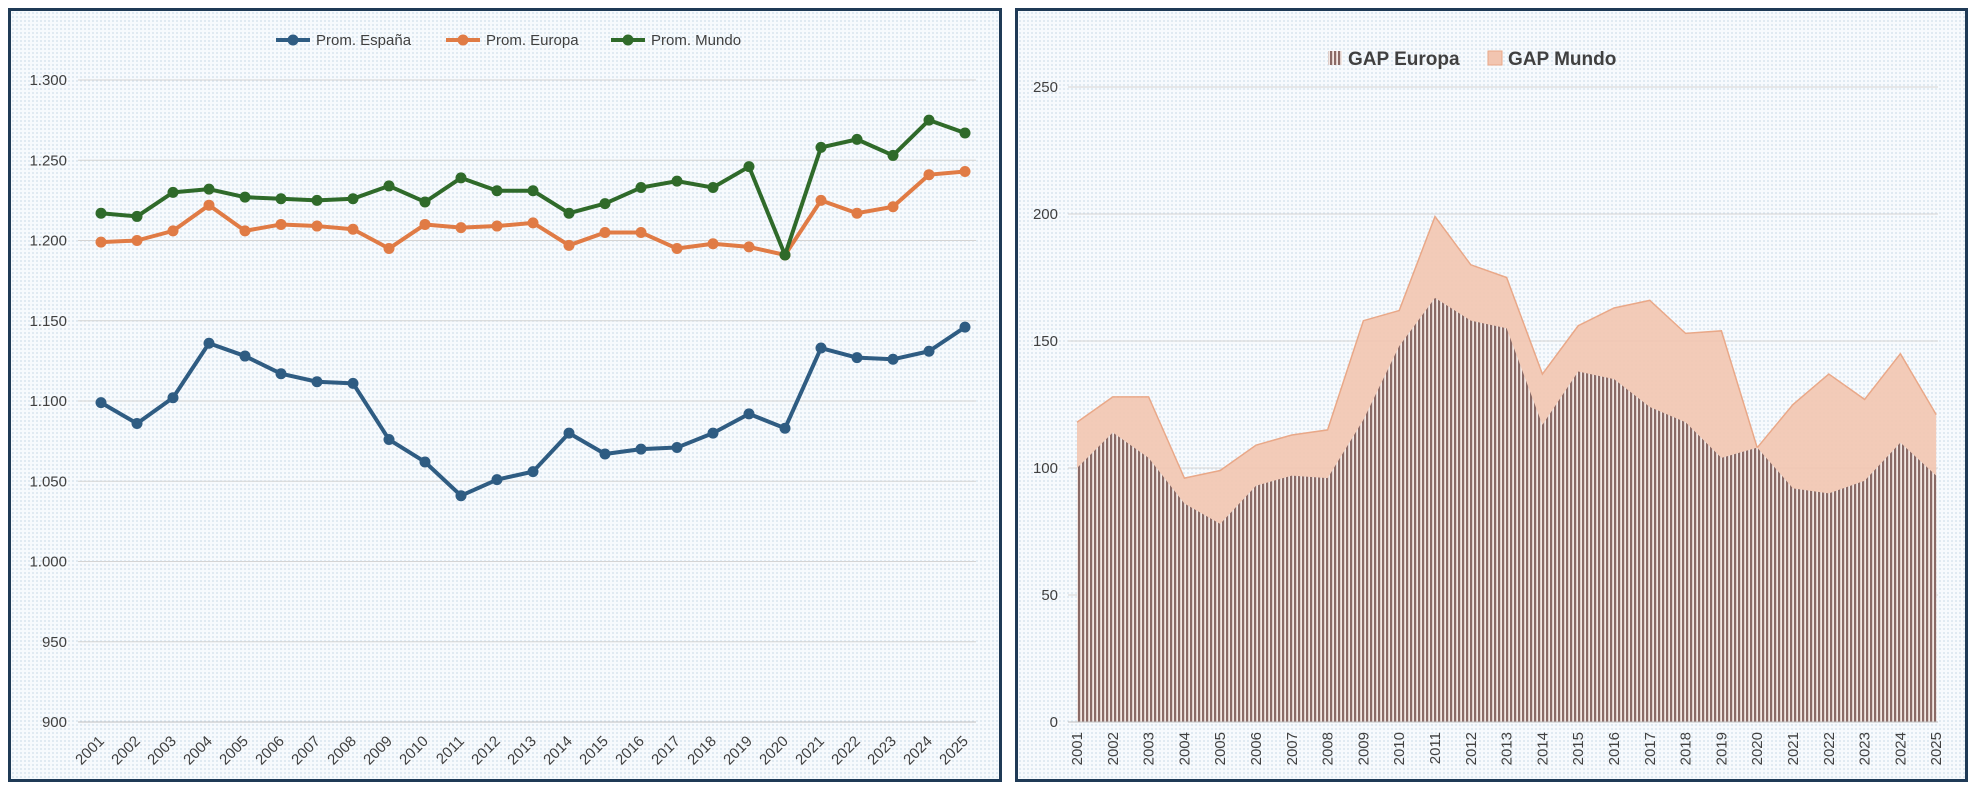 The image size is (1970, 794). I want to click on x-tick-label: 2016, so click(1614, 748).